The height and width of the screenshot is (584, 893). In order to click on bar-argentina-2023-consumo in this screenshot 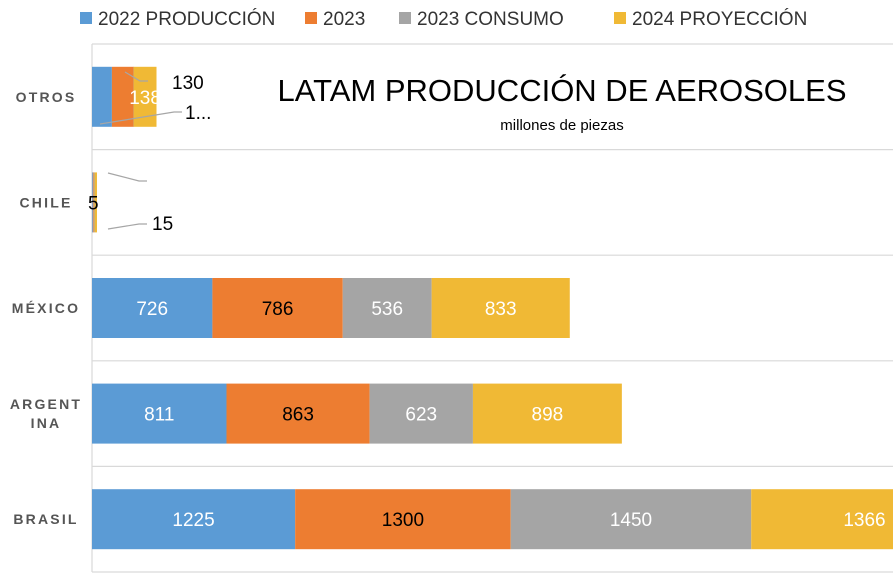, I will do `click(421, 413)`.